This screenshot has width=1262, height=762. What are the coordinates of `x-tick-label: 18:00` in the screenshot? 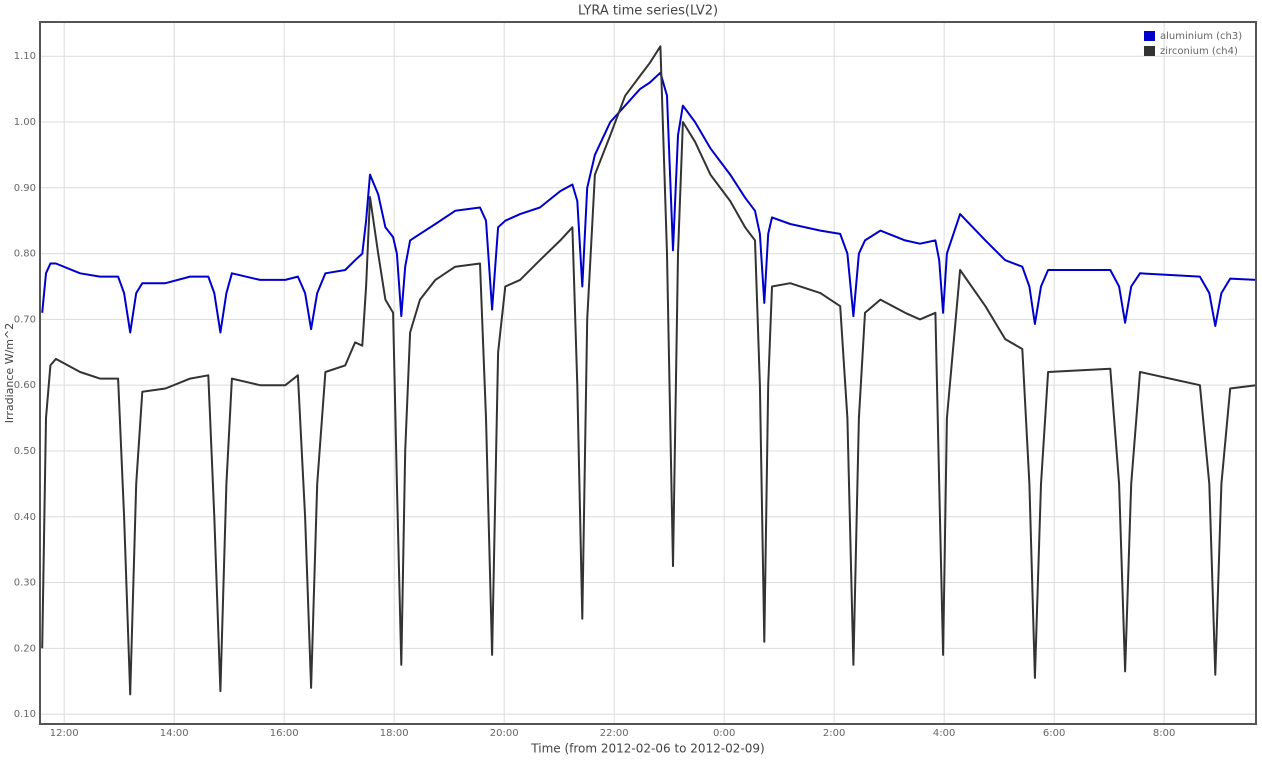 It's located at (394, 733).